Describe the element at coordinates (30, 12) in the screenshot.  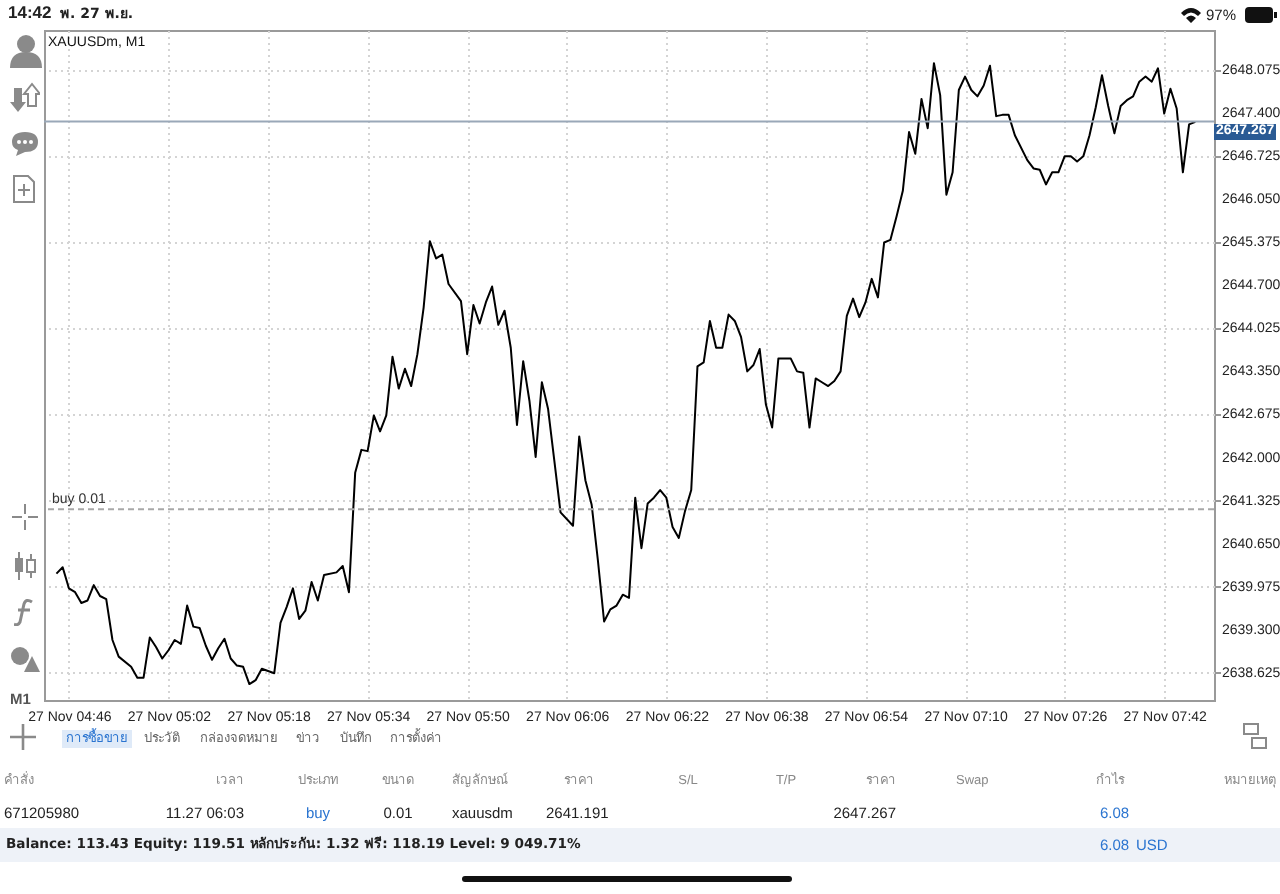
I see `text: 14:42` at that location.